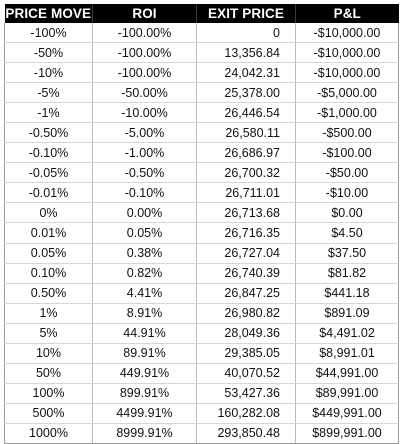 The height and width of the screenshot is (444, 403). I want to click on price-move-cell: 0.05%, so click(48, 253).